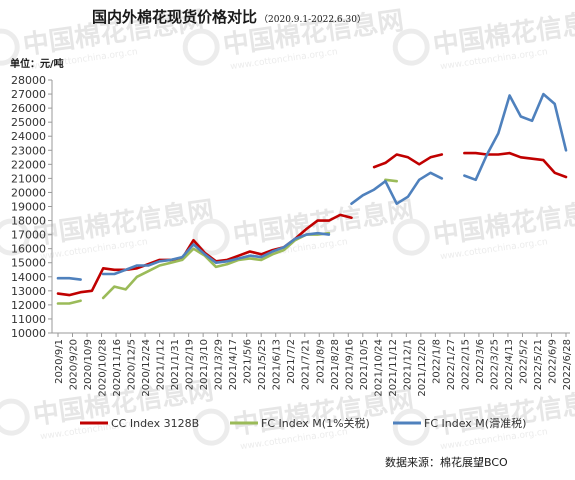 The width and height of the screenshot is (575, 480). I want to click on x-tick-label: 2021/1/31, so click(175, 364).